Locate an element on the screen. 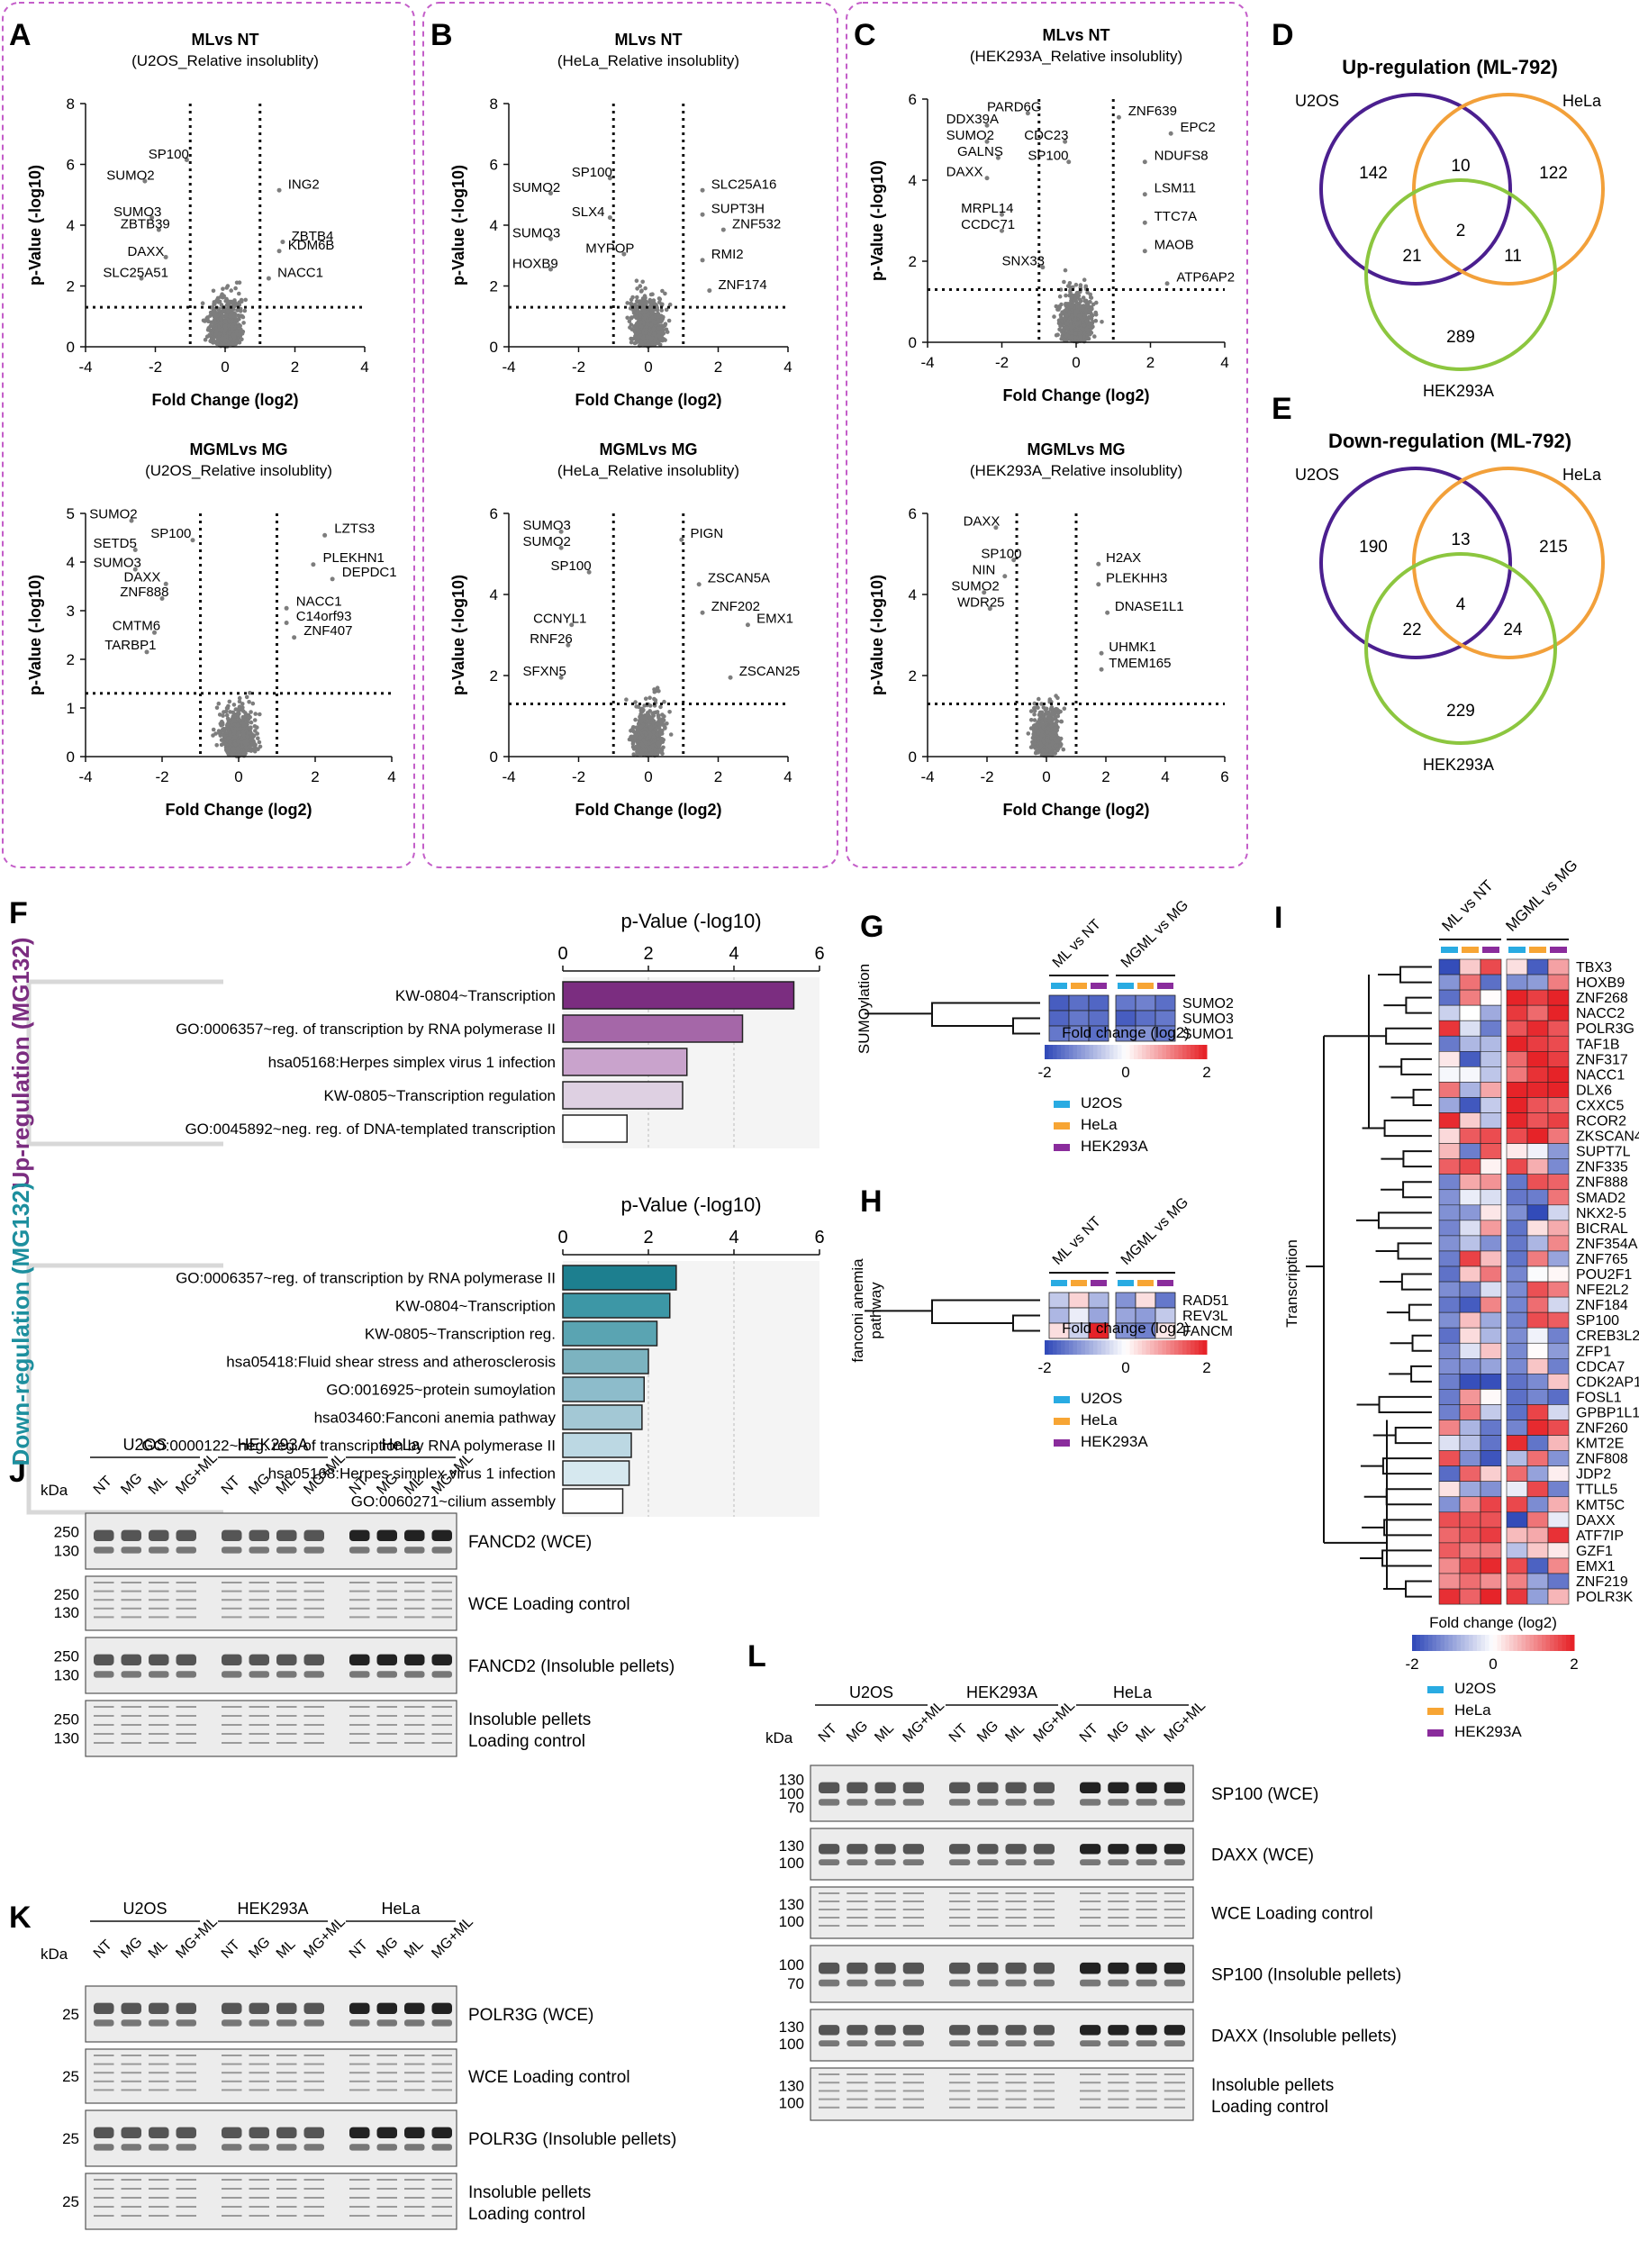  venn-count-u2os_hek: 21 is located at coordinates (1411, 256).